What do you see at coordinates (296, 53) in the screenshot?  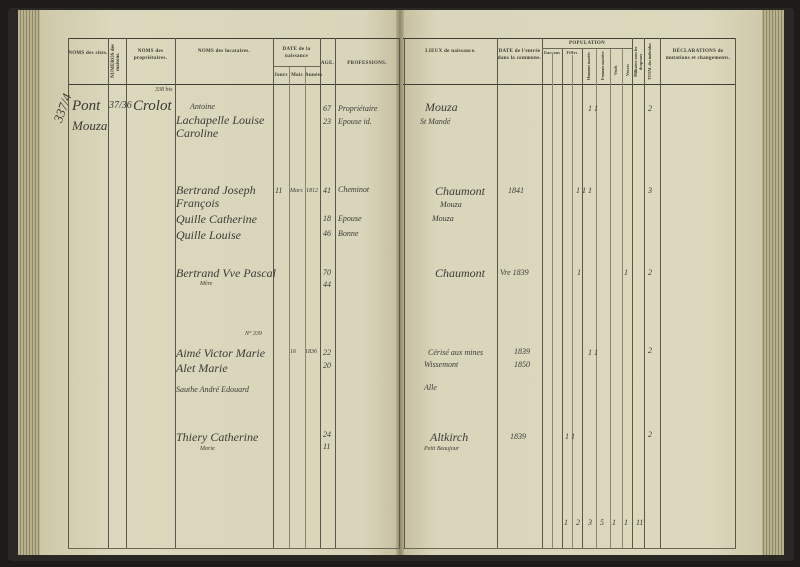 I see `header-date-naissance: DATE de la naissance` at bounding box center [296, 53].